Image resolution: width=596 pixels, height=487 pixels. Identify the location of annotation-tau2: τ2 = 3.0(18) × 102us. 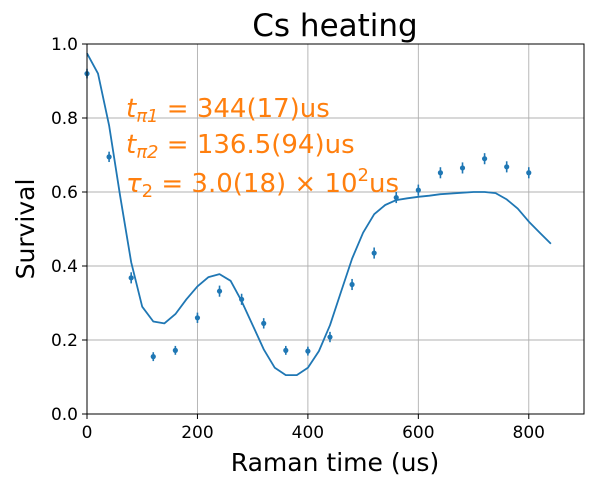
(262, 183).